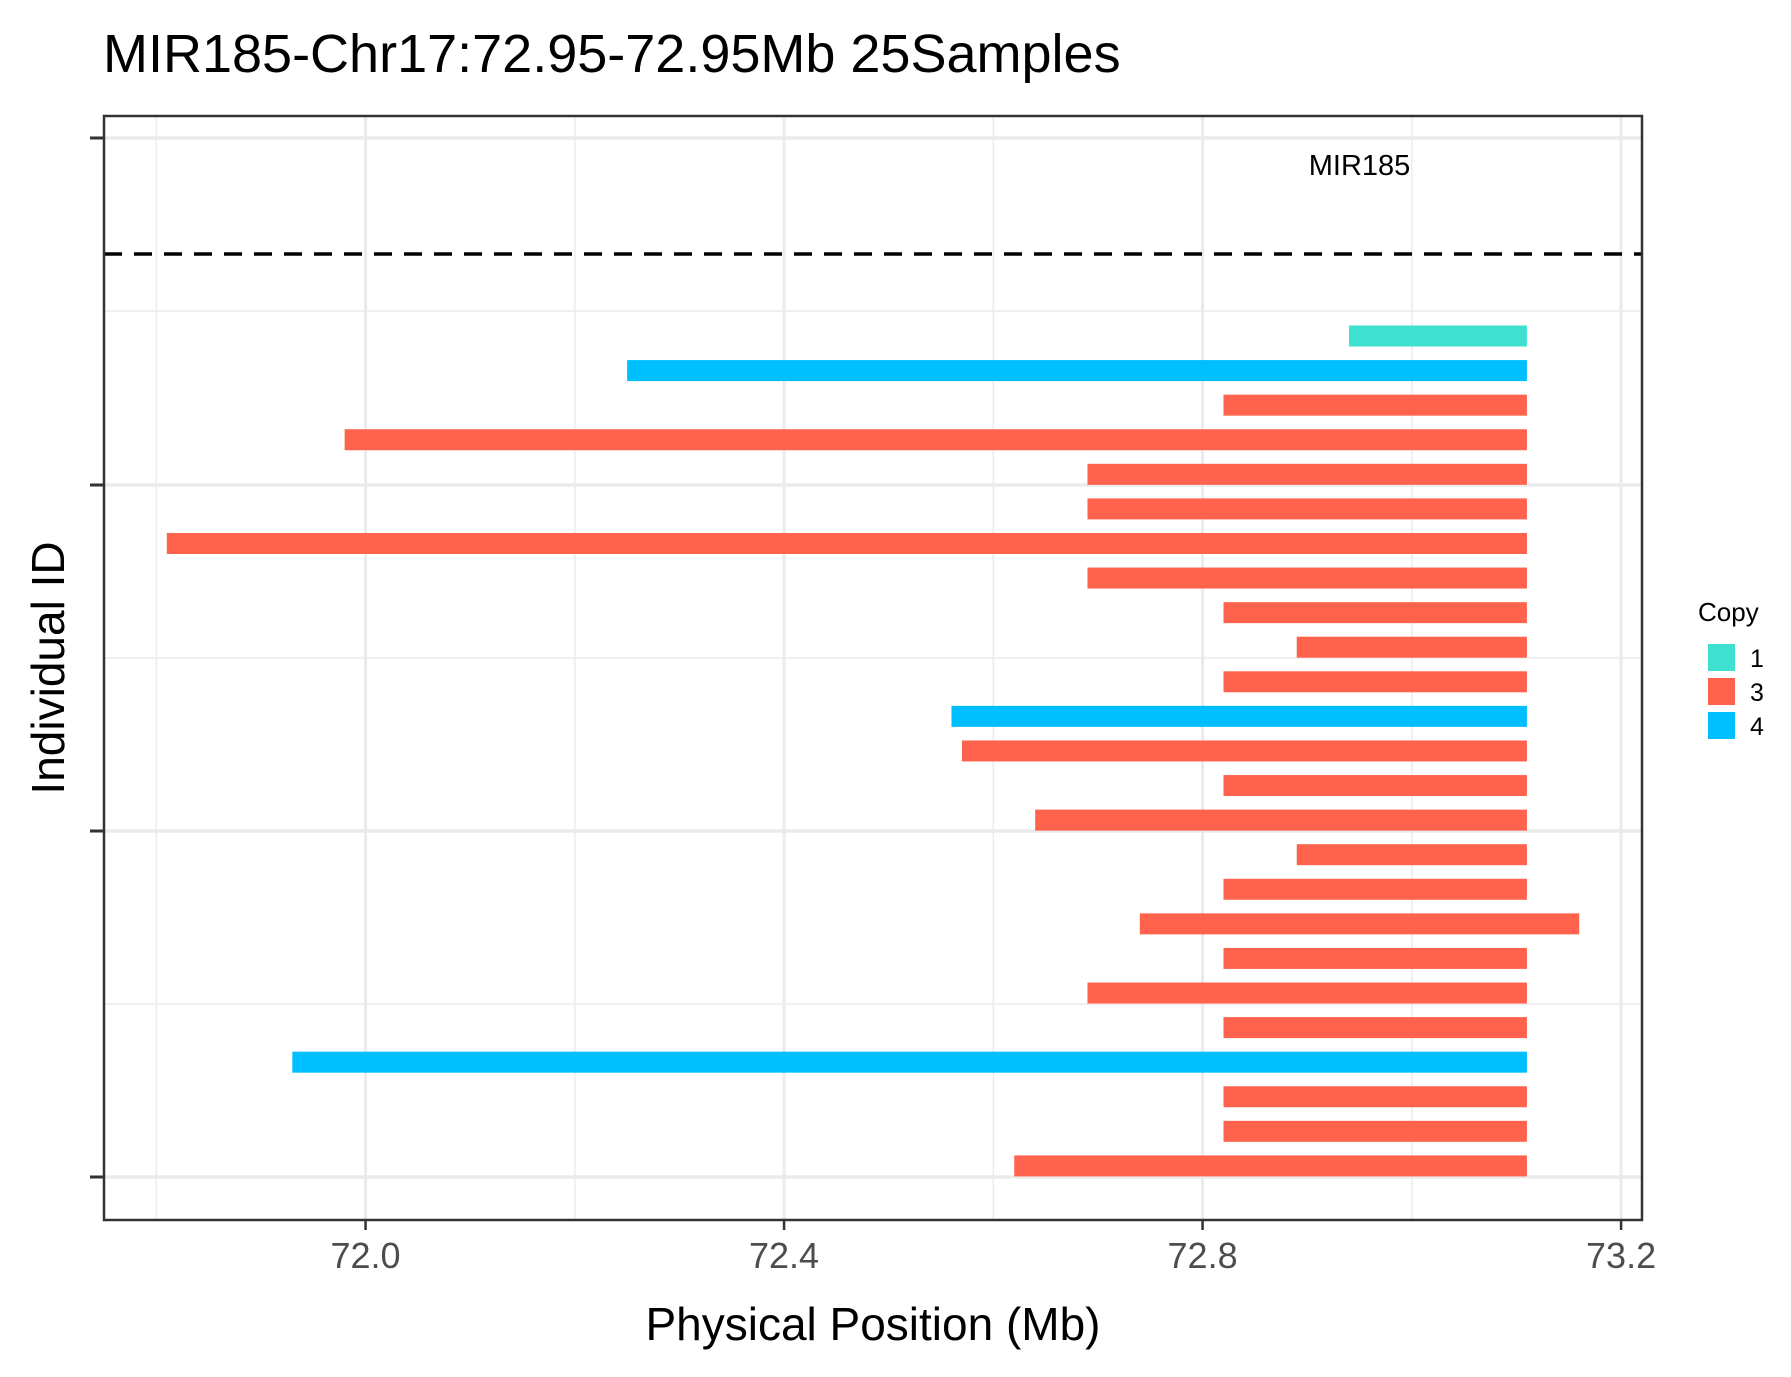 This screenshot has width=1791, height=1377. I want to click on x-tick-label: 73.2, so click(1621, 1255).